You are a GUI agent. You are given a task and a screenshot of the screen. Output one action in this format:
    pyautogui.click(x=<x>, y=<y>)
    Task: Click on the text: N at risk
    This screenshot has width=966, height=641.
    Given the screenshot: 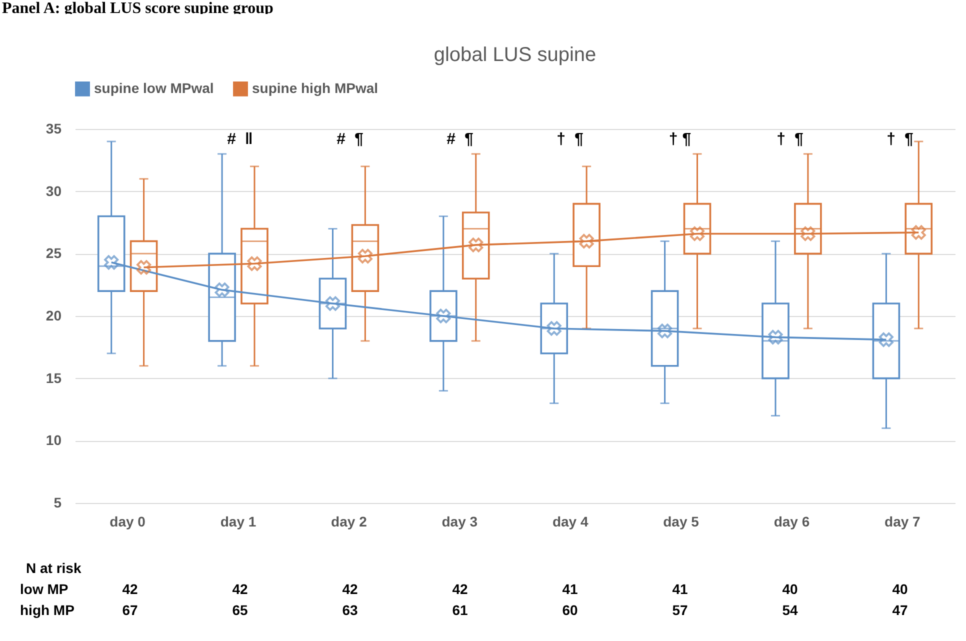 What is the action you would take?
    pyautogui.click(x=54, y=568)
    